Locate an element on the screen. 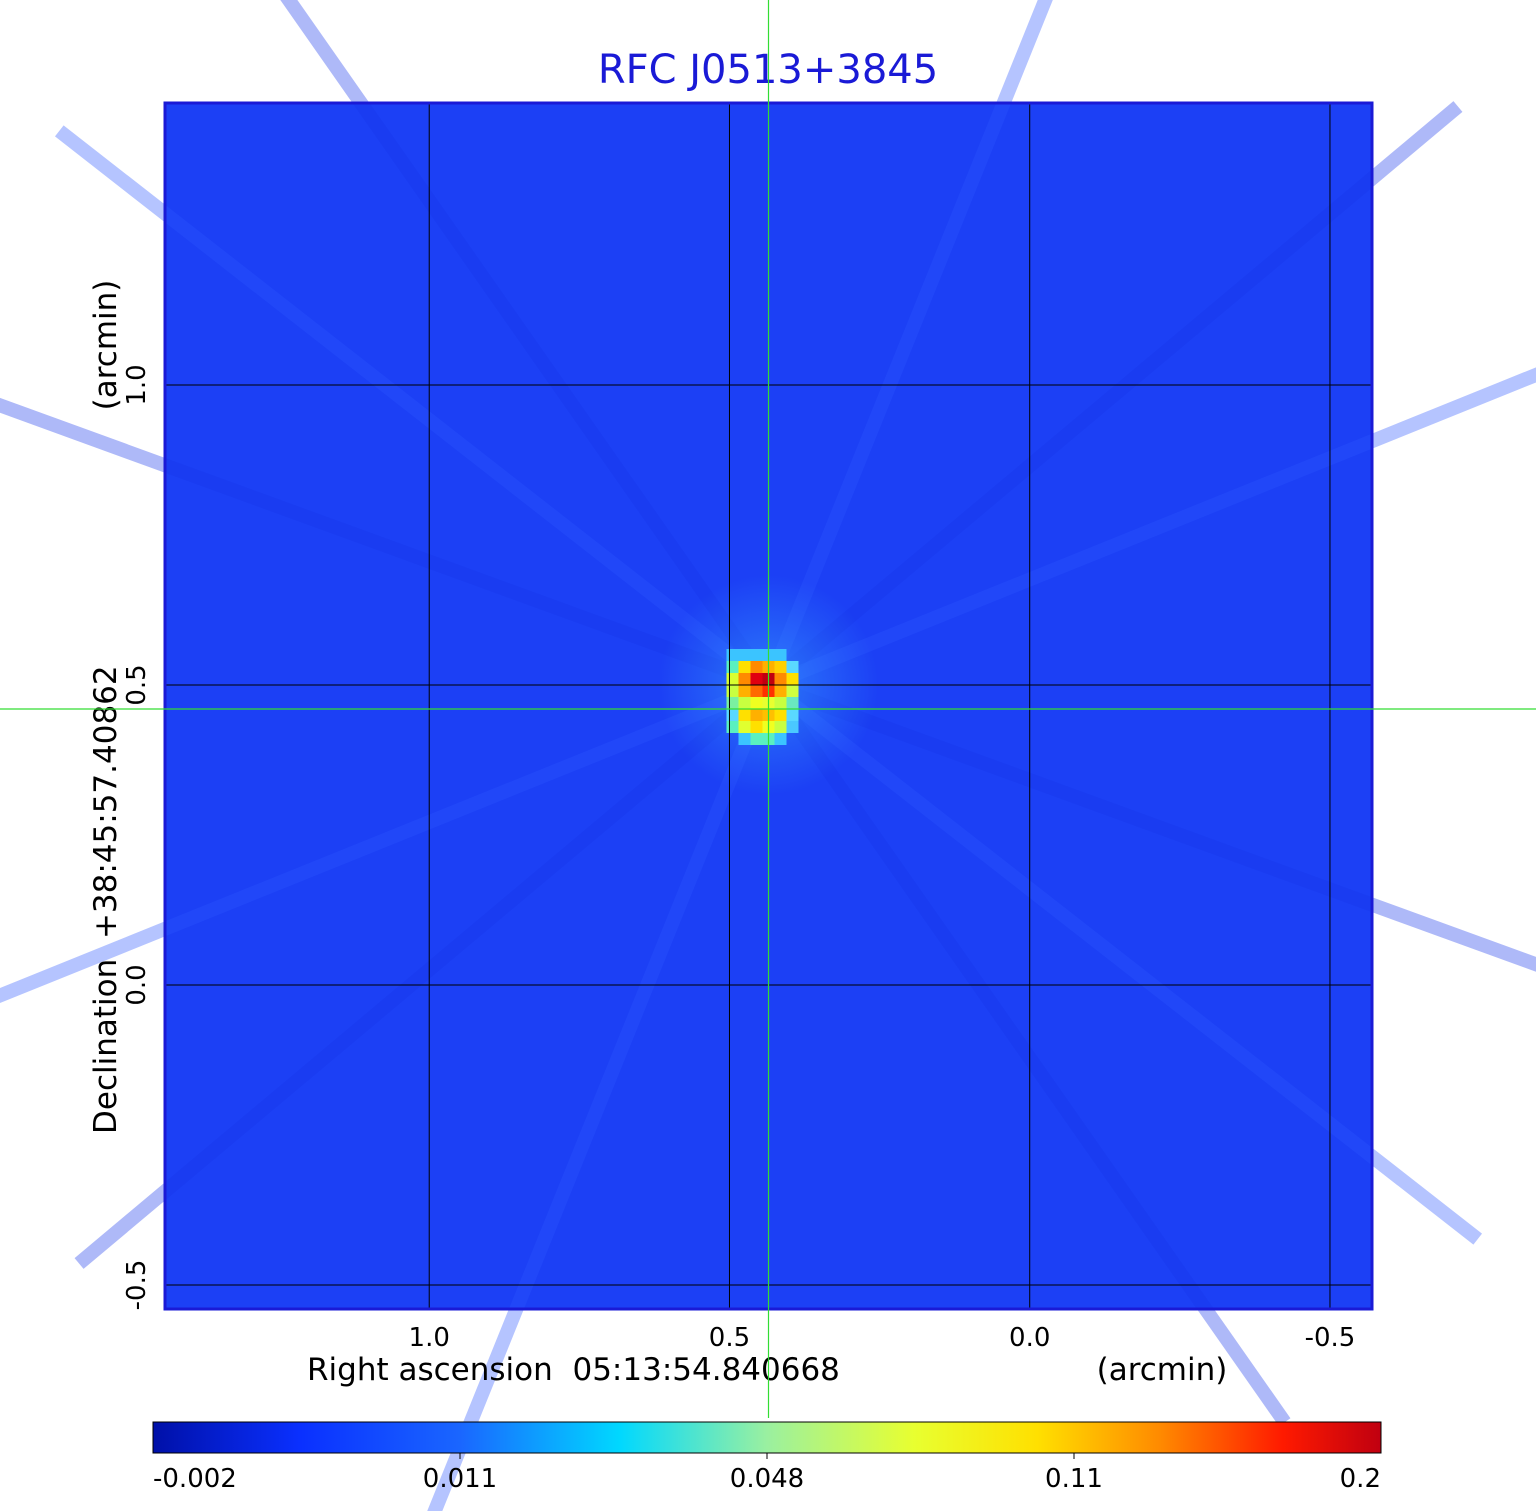 The height and width of the screenshot is (1511, 1536). y-axis-label: Declination +38:45:57.40862 is located at coordinates (106, 899).